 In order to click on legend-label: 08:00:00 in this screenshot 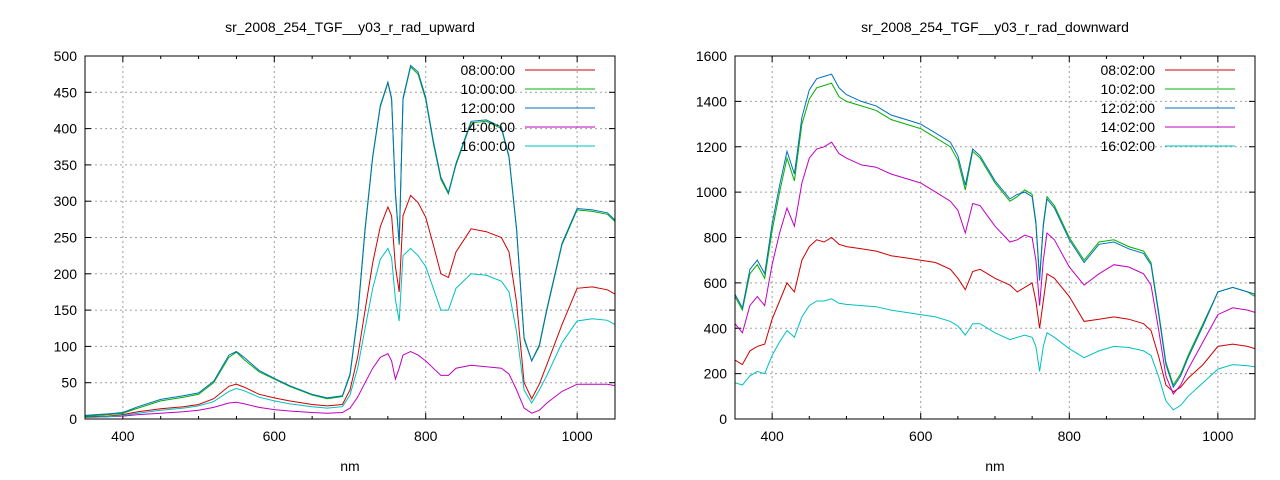, I will do `click(488, 70)`.